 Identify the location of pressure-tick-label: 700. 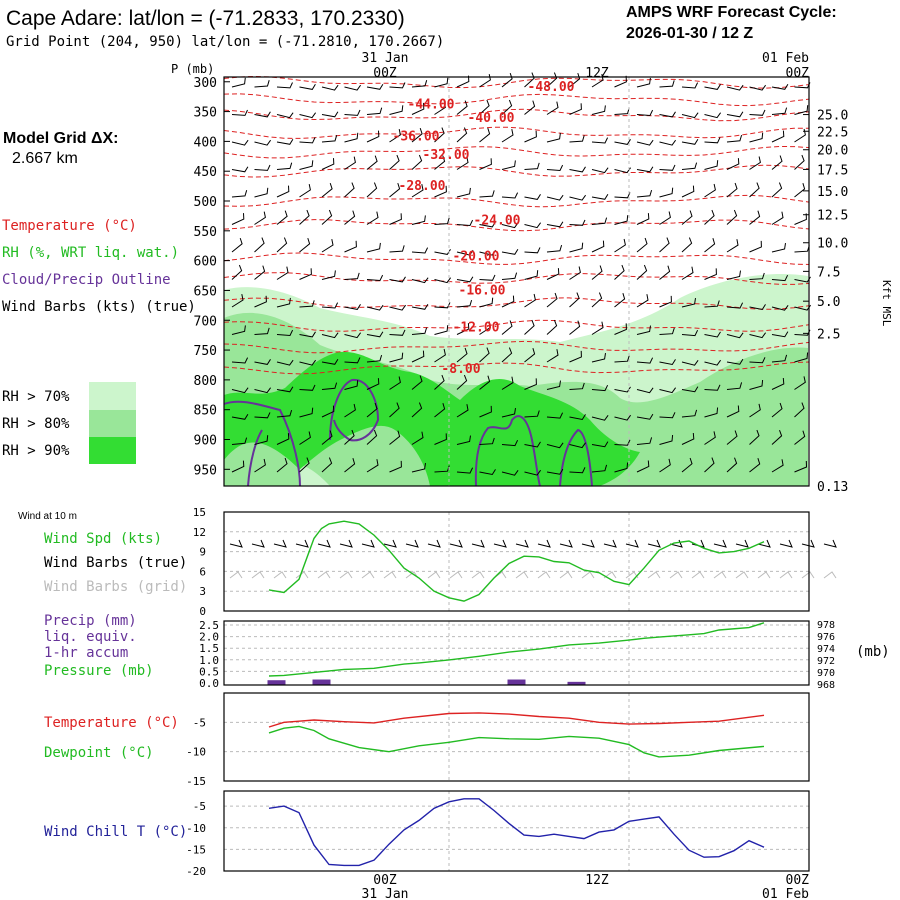
(205, 321).